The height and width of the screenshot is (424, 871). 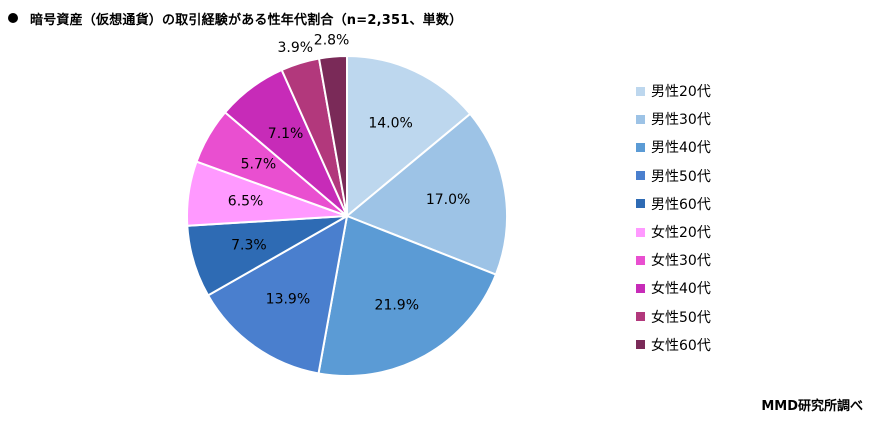 What do you see at coordinates (681, 92) in the screenshot?
I see `legend-label: 男性20代` at bounding box center [681, 92].